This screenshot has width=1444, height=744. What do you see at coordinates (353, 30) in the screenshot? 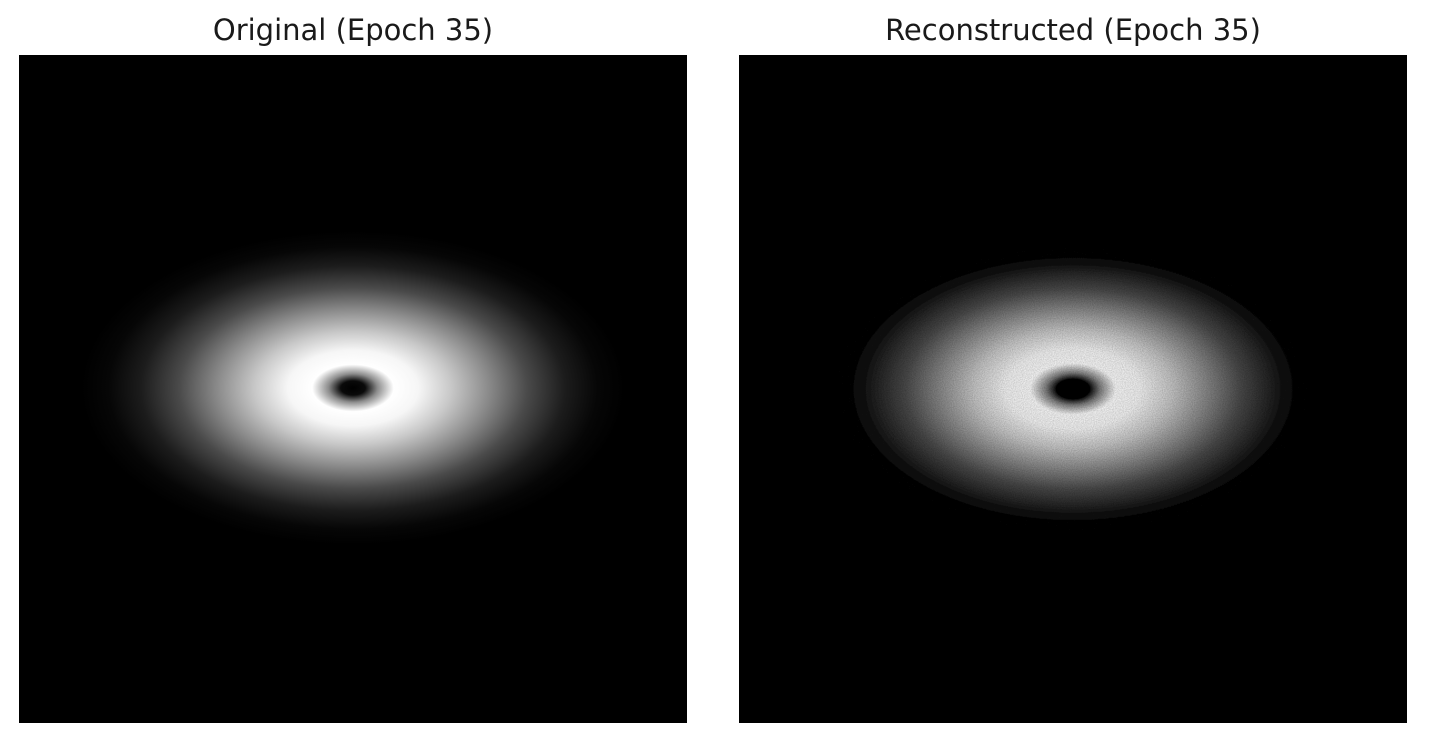
I see `original-panel-title: Original (Epoch 35)` at bounding box center [353, 30].